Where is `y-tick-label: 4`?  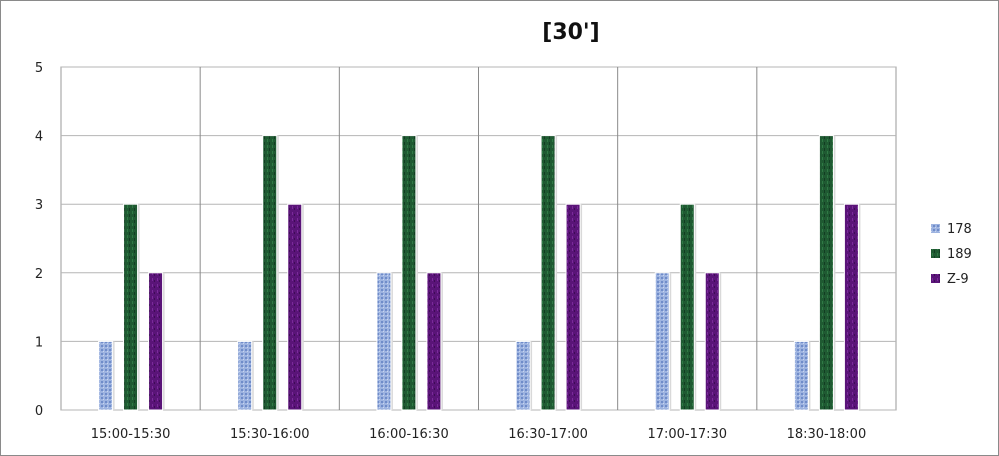 y-tick-label: 4 is located at coordinates (39, 137).